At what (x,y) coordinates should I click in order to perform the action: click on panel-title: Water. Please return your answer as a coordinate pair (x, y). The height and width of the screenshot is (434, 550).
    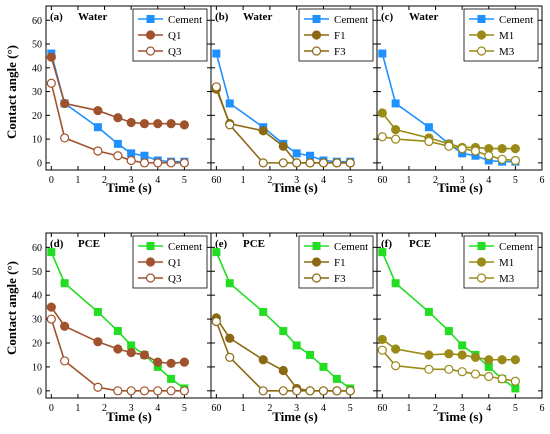
    Looking at the image, I should click on (423, 17).